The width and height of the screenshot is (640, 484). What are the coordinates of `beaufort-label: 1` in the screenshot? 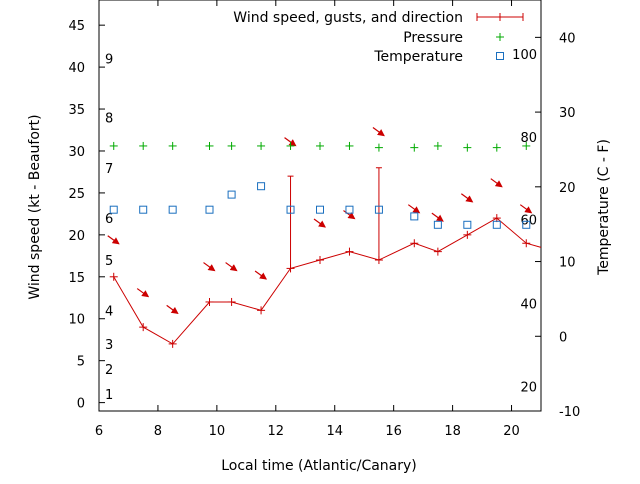 It's located at (109, 395).